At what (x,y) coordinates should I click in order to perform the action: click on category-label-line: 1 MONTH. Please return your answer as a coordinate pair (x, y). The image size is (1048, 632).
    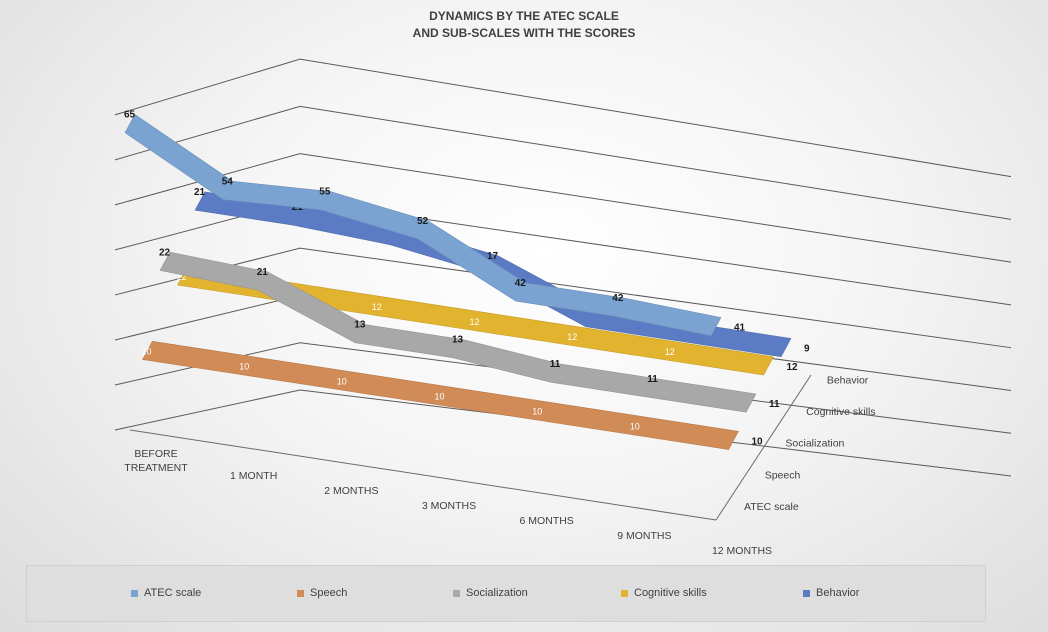
    Looking at the image, I should click on (253, 476).